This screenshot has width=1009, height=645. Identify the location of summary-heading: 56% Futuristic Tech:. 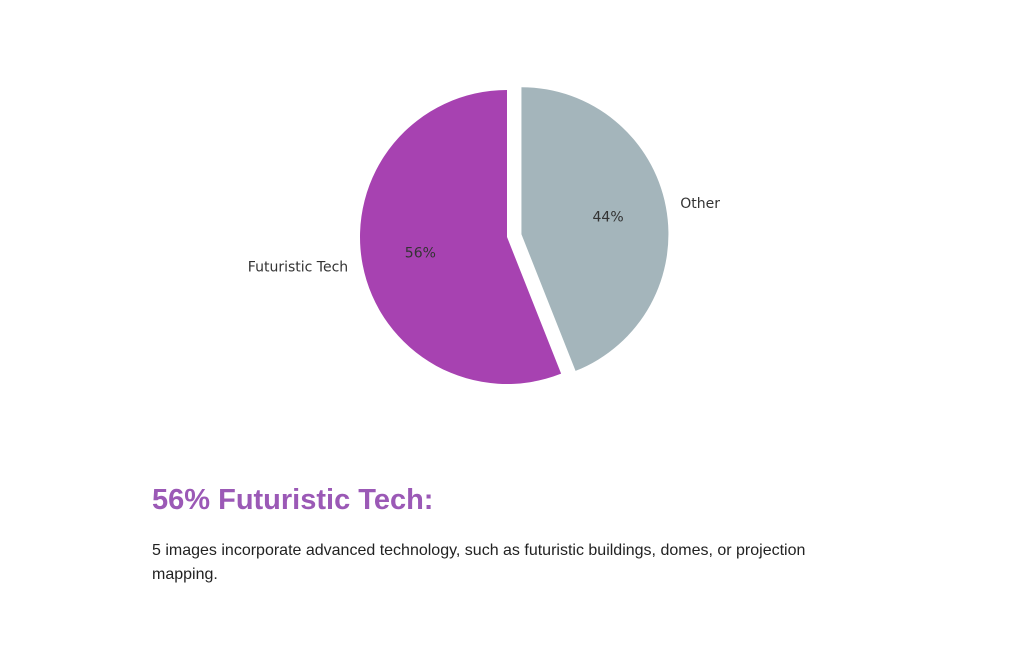
(293, 500).